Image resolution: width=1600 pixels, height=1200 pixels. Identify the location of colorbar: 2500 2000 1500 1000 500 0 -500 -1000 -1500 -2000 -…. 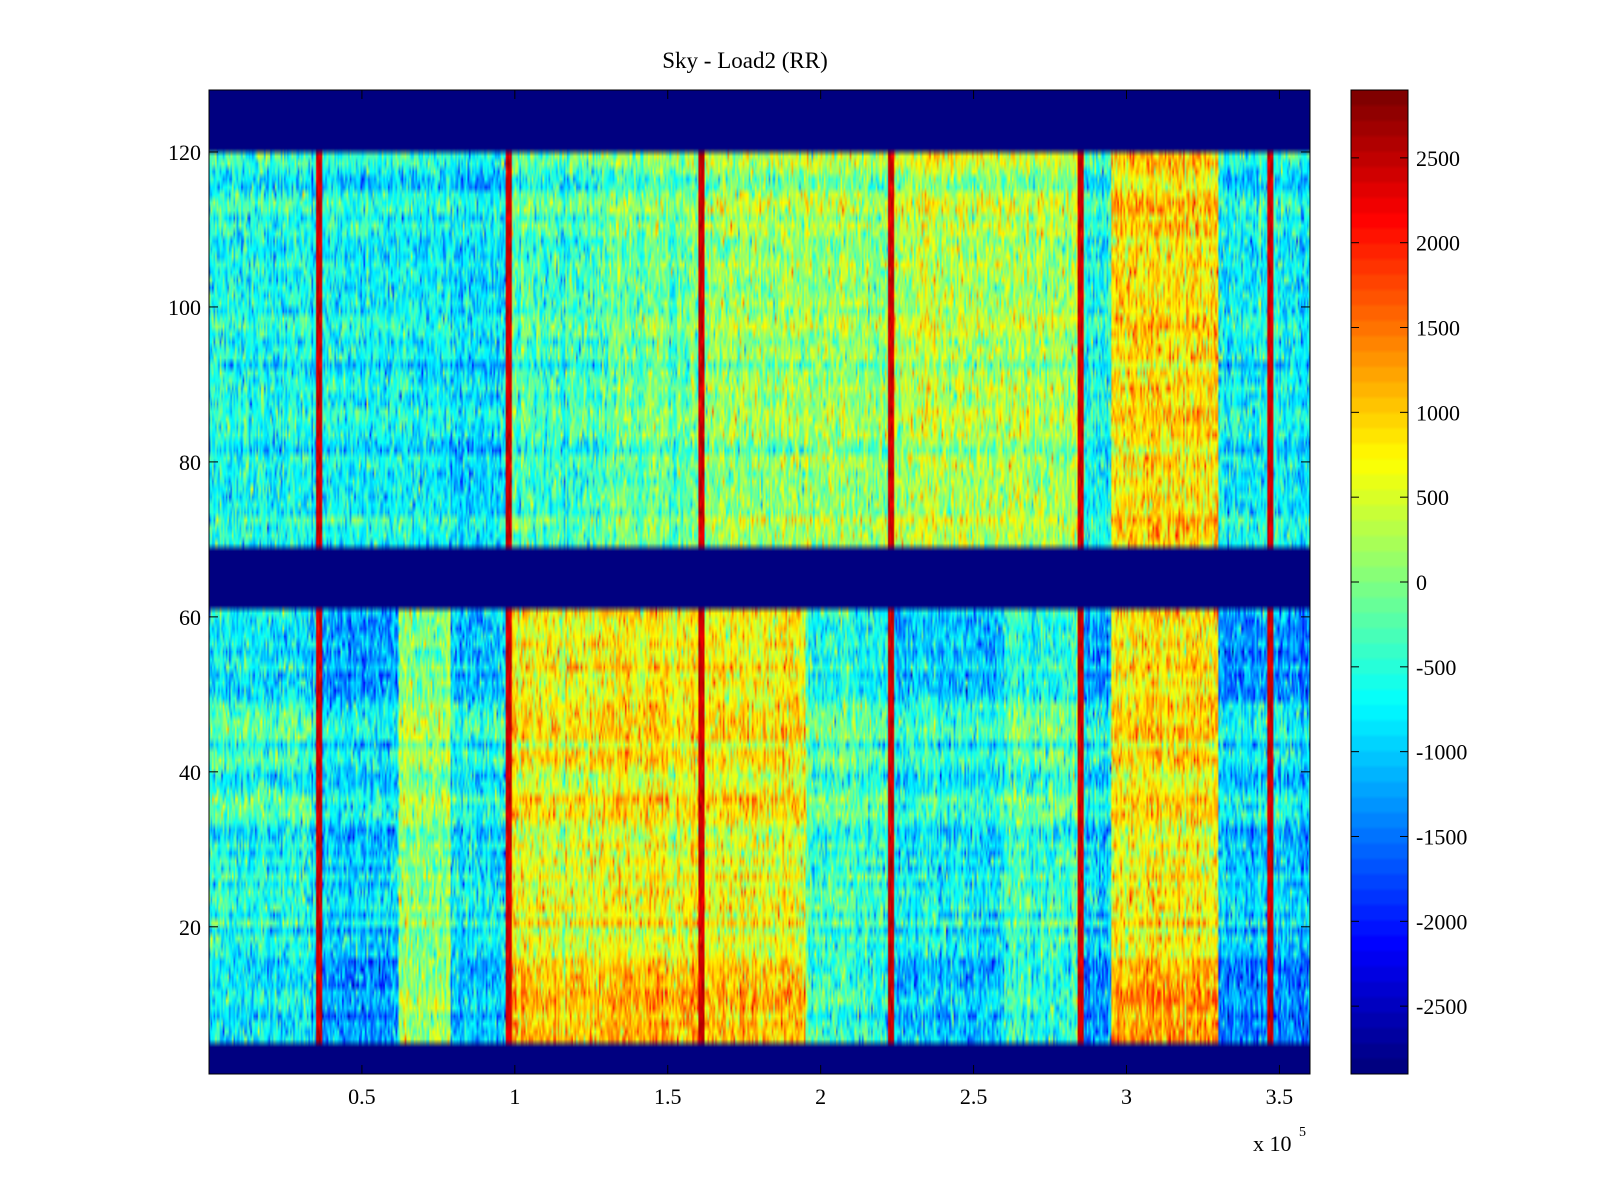
(1408, 582).